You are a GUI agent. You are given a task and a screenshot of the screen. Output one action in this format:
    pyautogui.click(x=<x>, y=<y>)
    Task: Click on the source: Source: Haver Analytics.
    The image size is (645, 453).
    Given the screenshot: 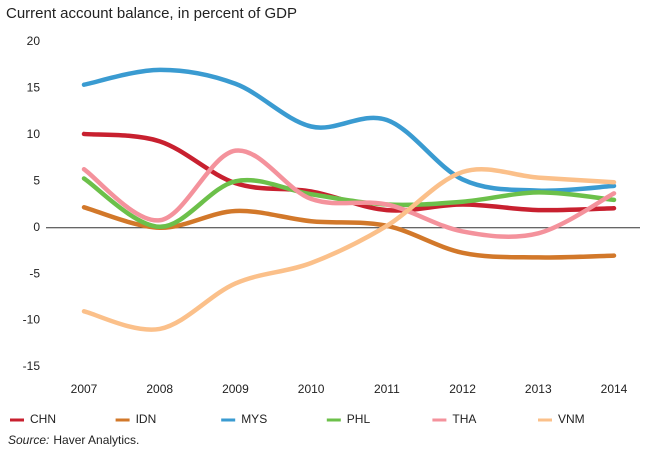 What is the action you would take?
    pyautogui.click(x=73, y=440)
    